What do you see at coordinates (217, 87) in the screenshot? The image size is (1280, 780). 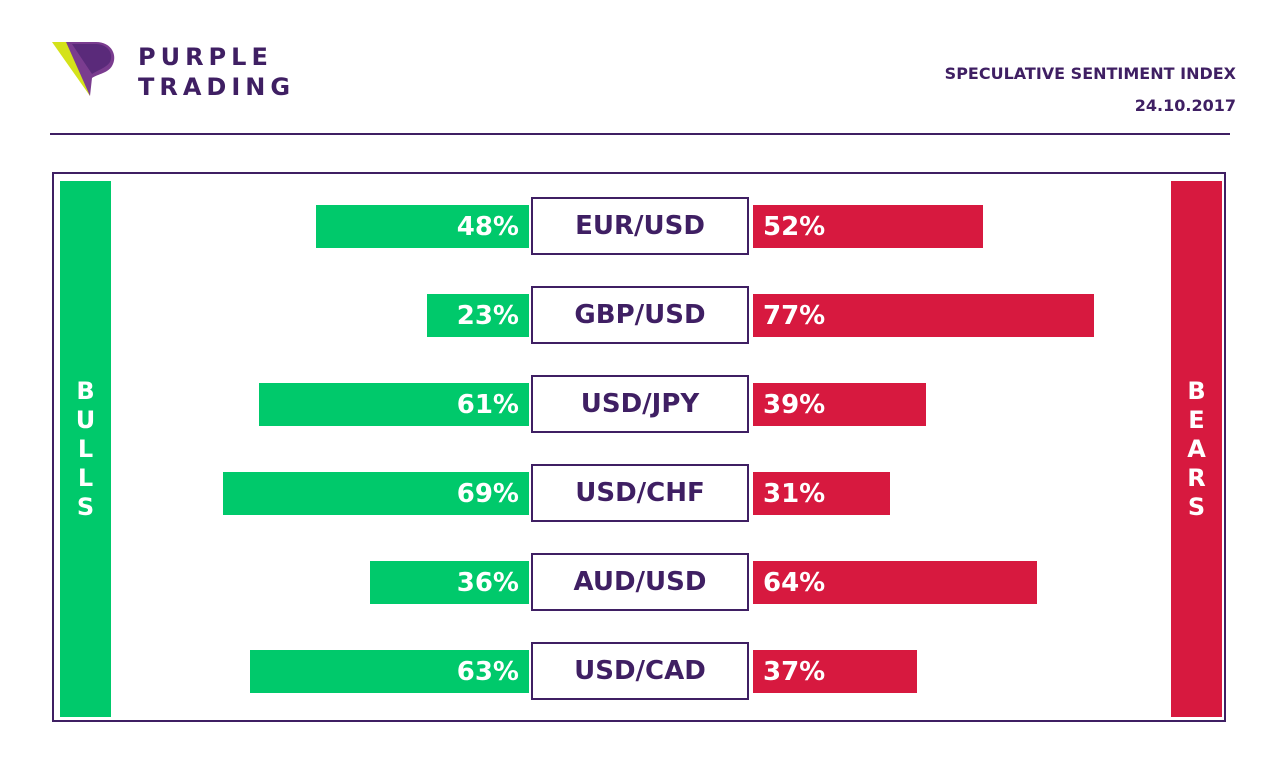 I see `logo-line-2: TRADING` at bounding box center [217, 87].